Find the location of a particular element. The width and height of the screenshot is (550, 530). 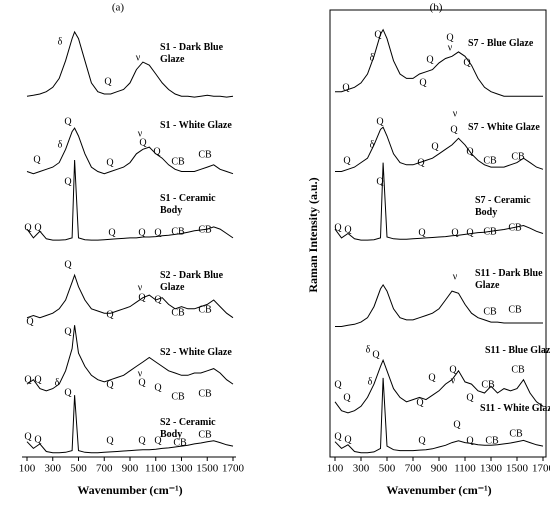

panel-title: (a) is located at coordinates (118, 8).